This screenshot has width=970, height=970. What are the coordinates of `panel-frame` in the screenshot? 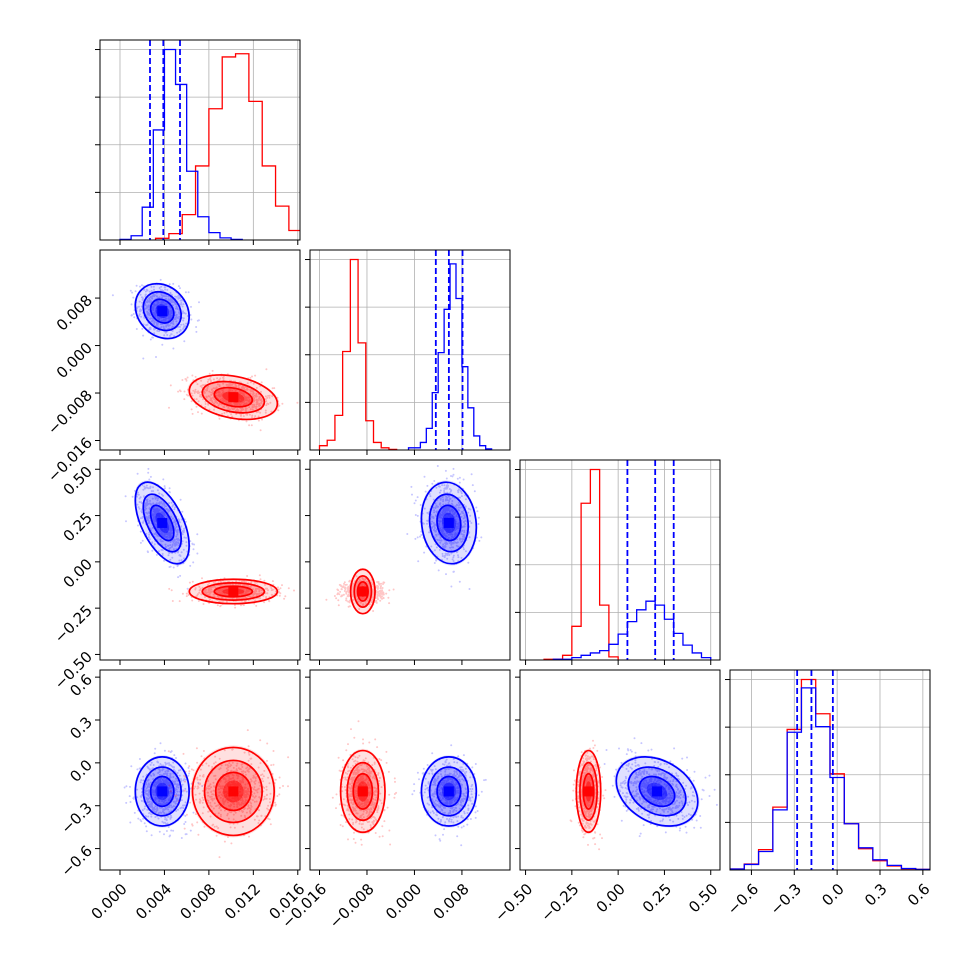 It's located at (200, 140).